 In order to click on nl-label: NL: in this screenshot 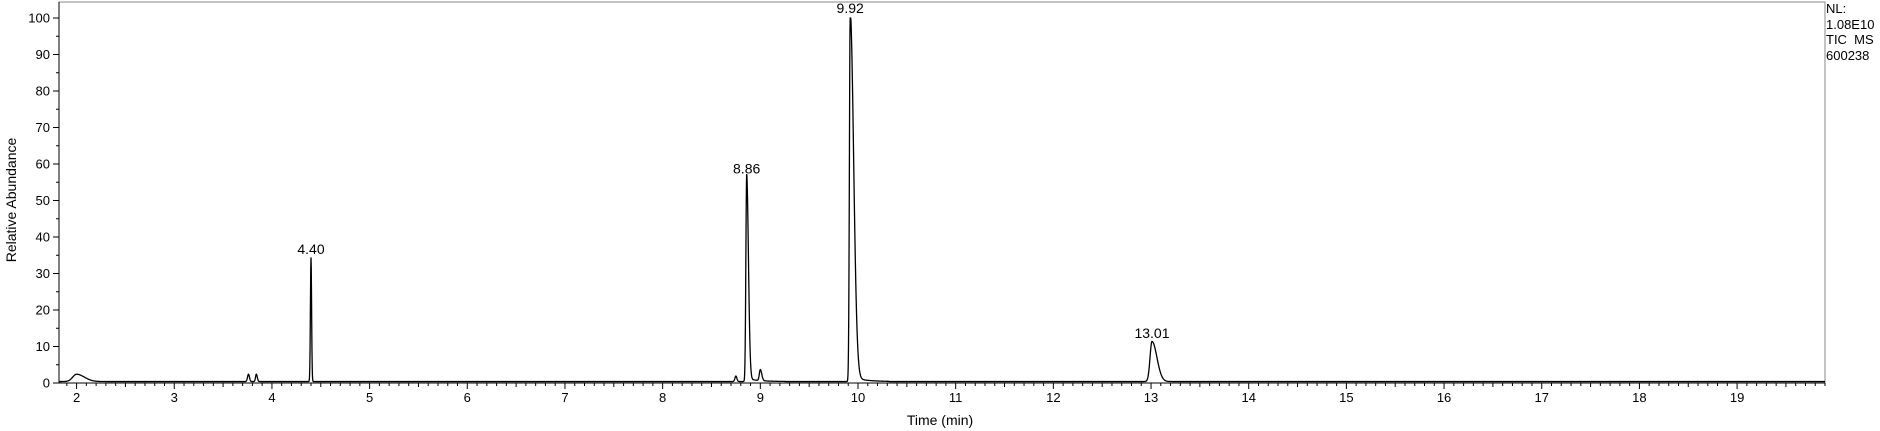, I will do `click(1836, 8)`.